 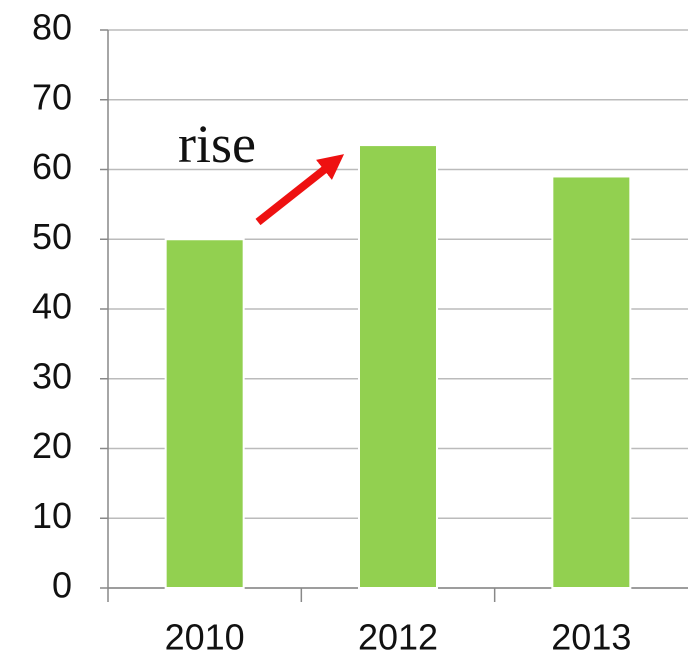 What do you see at coordinates (300, 190) in the screenshot?
I see `arrow` at bounding box center [300, 190].